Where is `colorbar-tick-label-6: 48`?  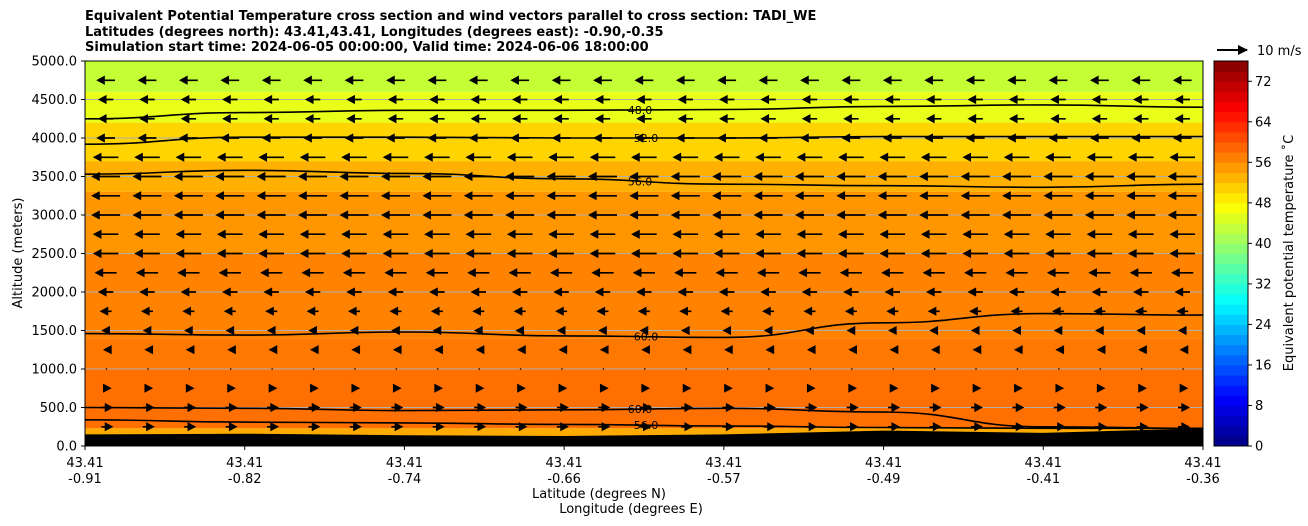
colorbar-tick-label-6: 48 is located at coordinates (1263, 203).